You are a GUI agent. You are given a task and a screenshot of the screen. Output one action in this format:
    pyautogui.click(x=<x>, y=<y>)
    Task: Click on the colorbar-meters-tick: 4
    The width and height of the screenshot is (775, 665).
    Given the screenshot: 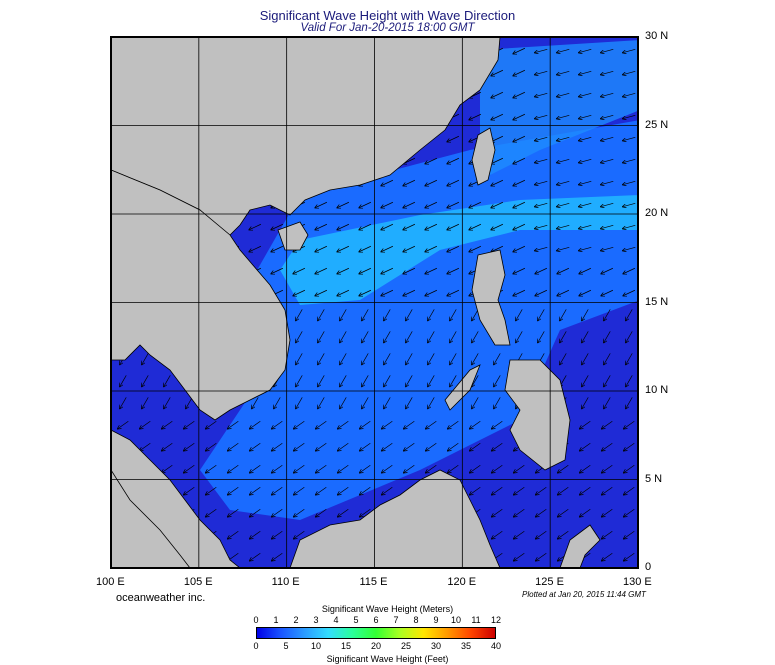 What is the action you would take?
    pyautogui.click(x=336, y=620)
    